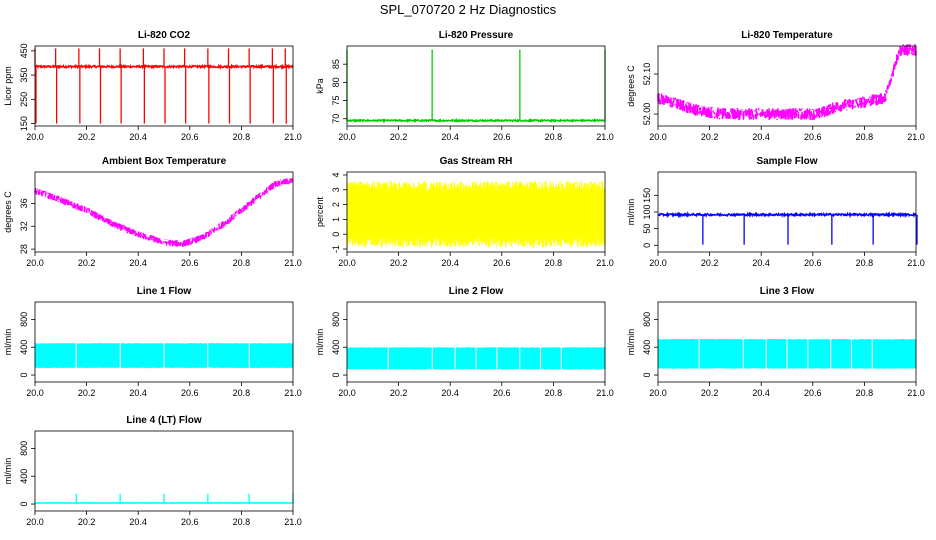  What do you see at coordinates (164, 161) in the screenshot?
I see `chart-title: Ambient Box Temperature` at bounding box center [164, 161].